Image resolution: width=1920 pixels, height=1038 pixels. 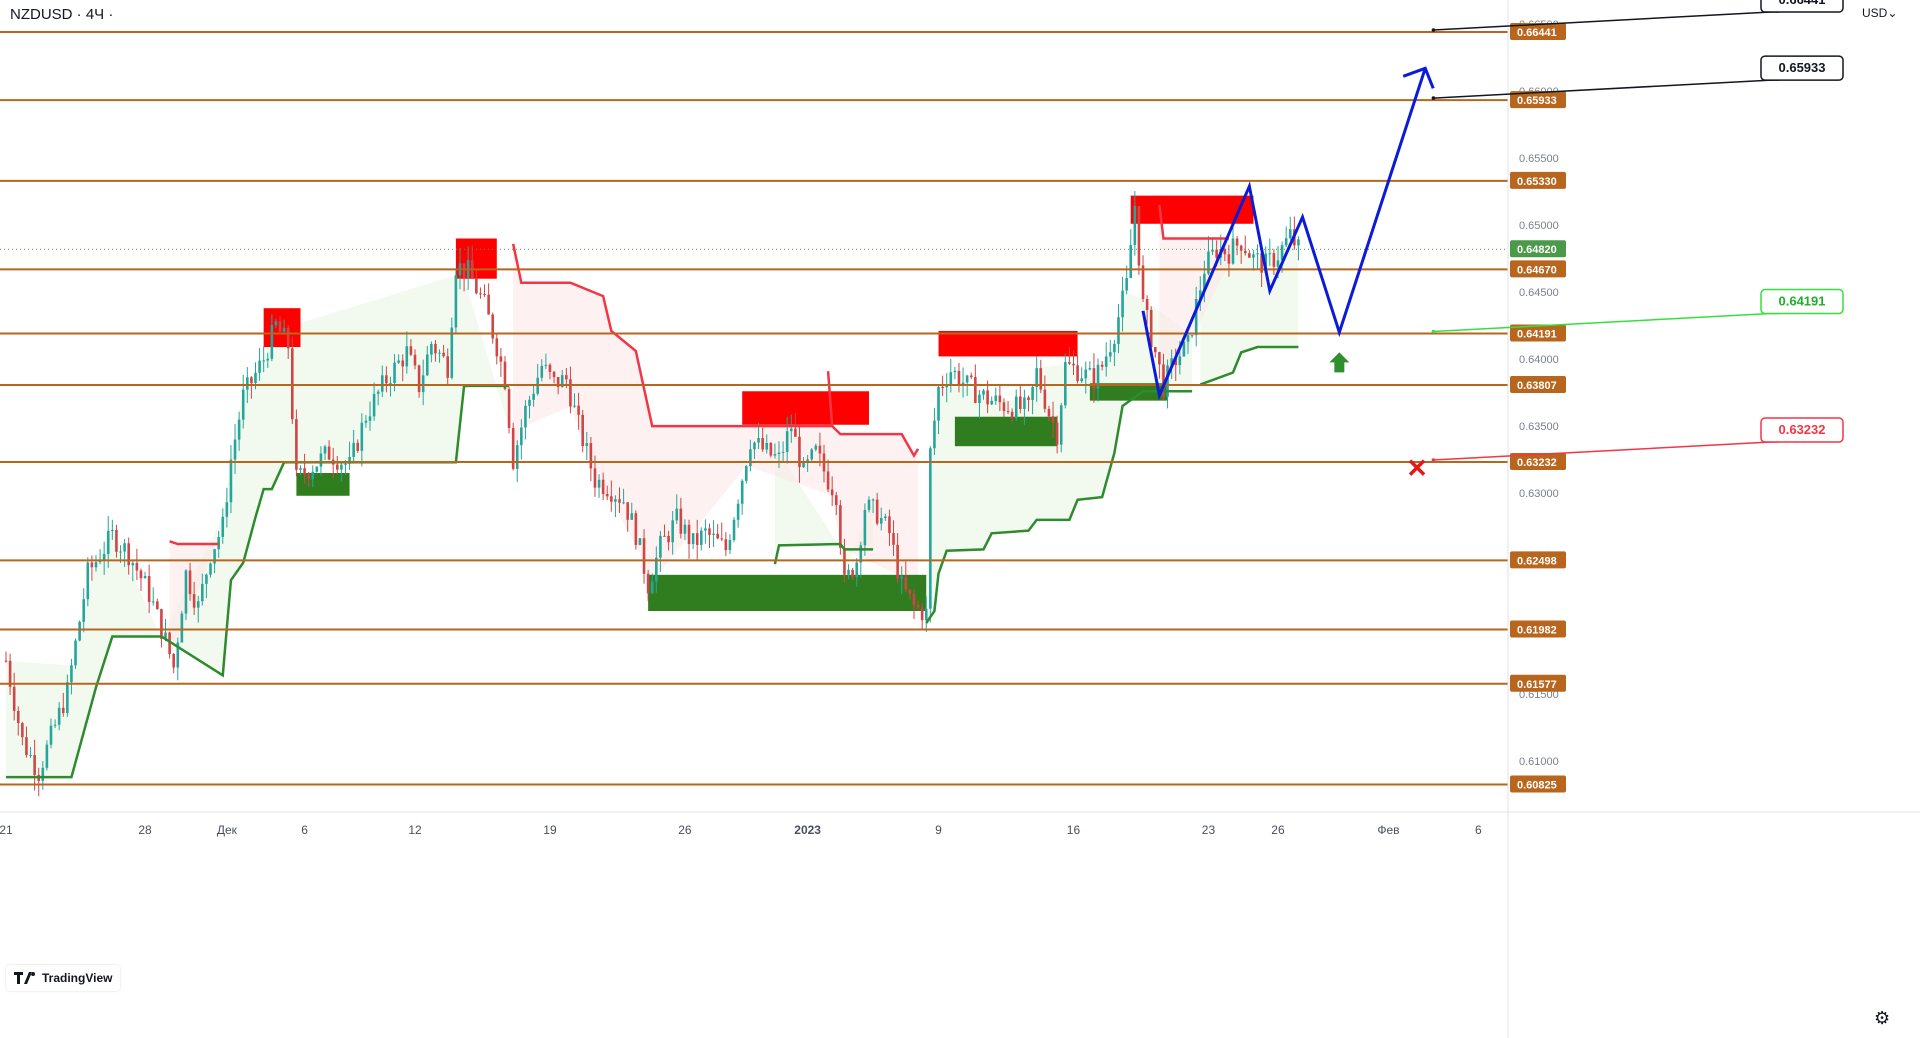 What do you see at coordinates (805, 408) in the screenshot?
I see `supply-zone` at bounding box center [805, 408].